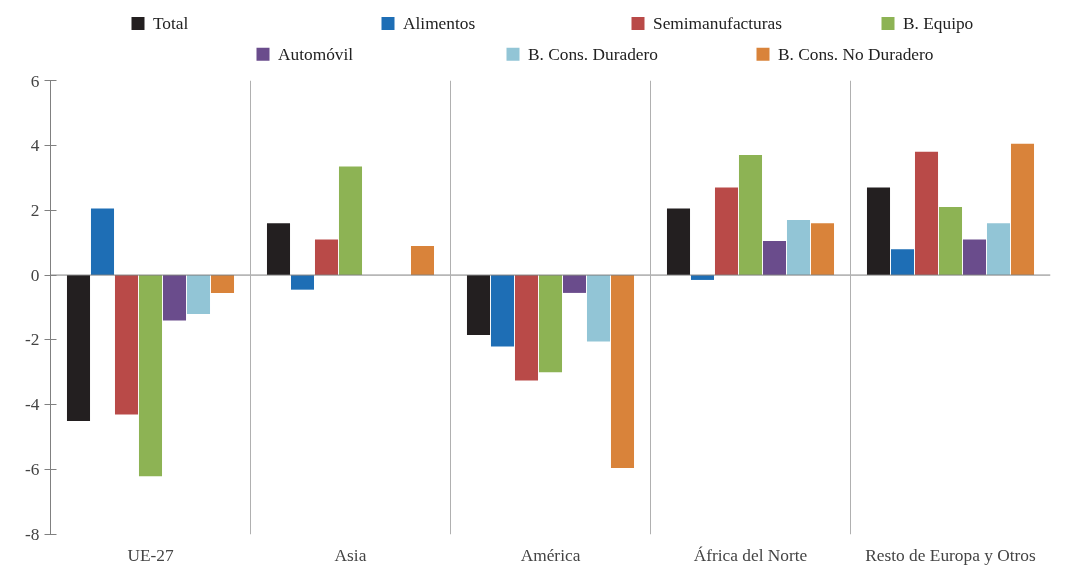  Describe the element at coordinates (938, 23) in the screenshot. I see `legend-label: B. Equipo` at that location.